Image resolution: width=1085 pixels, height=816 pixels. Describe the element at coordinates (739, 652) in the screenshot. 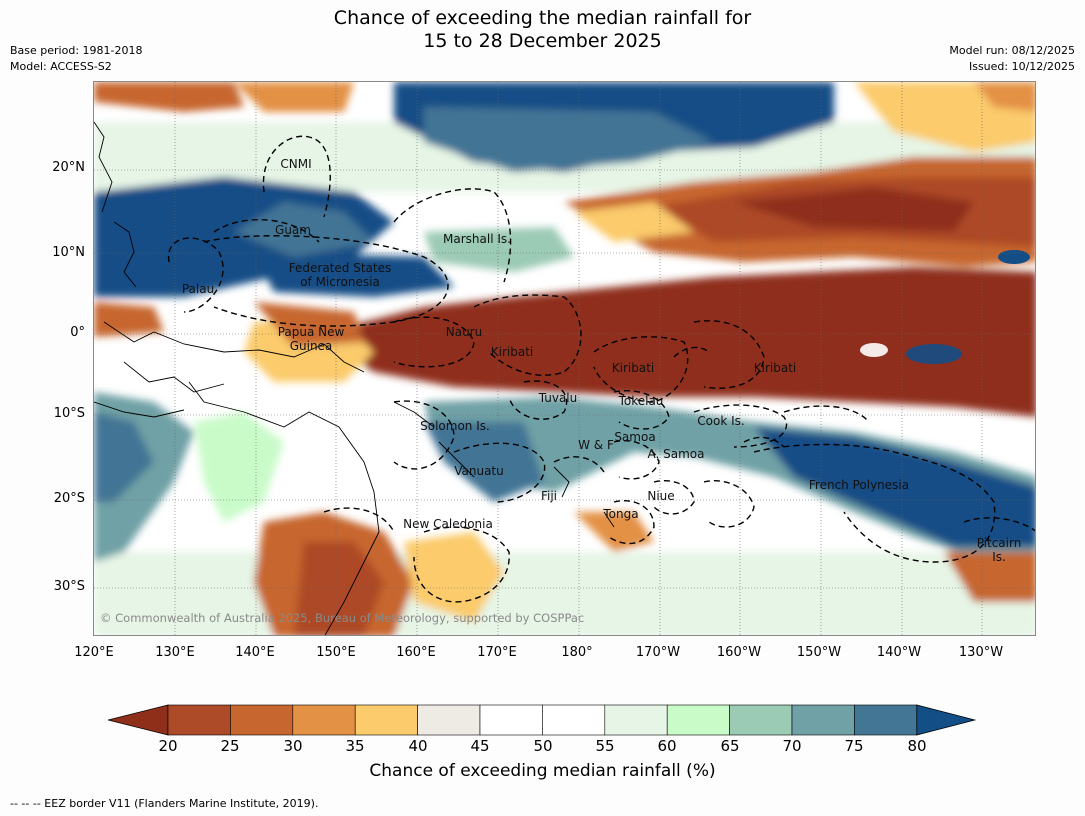

I see `lon-tick-160w: 160°W` at that location.